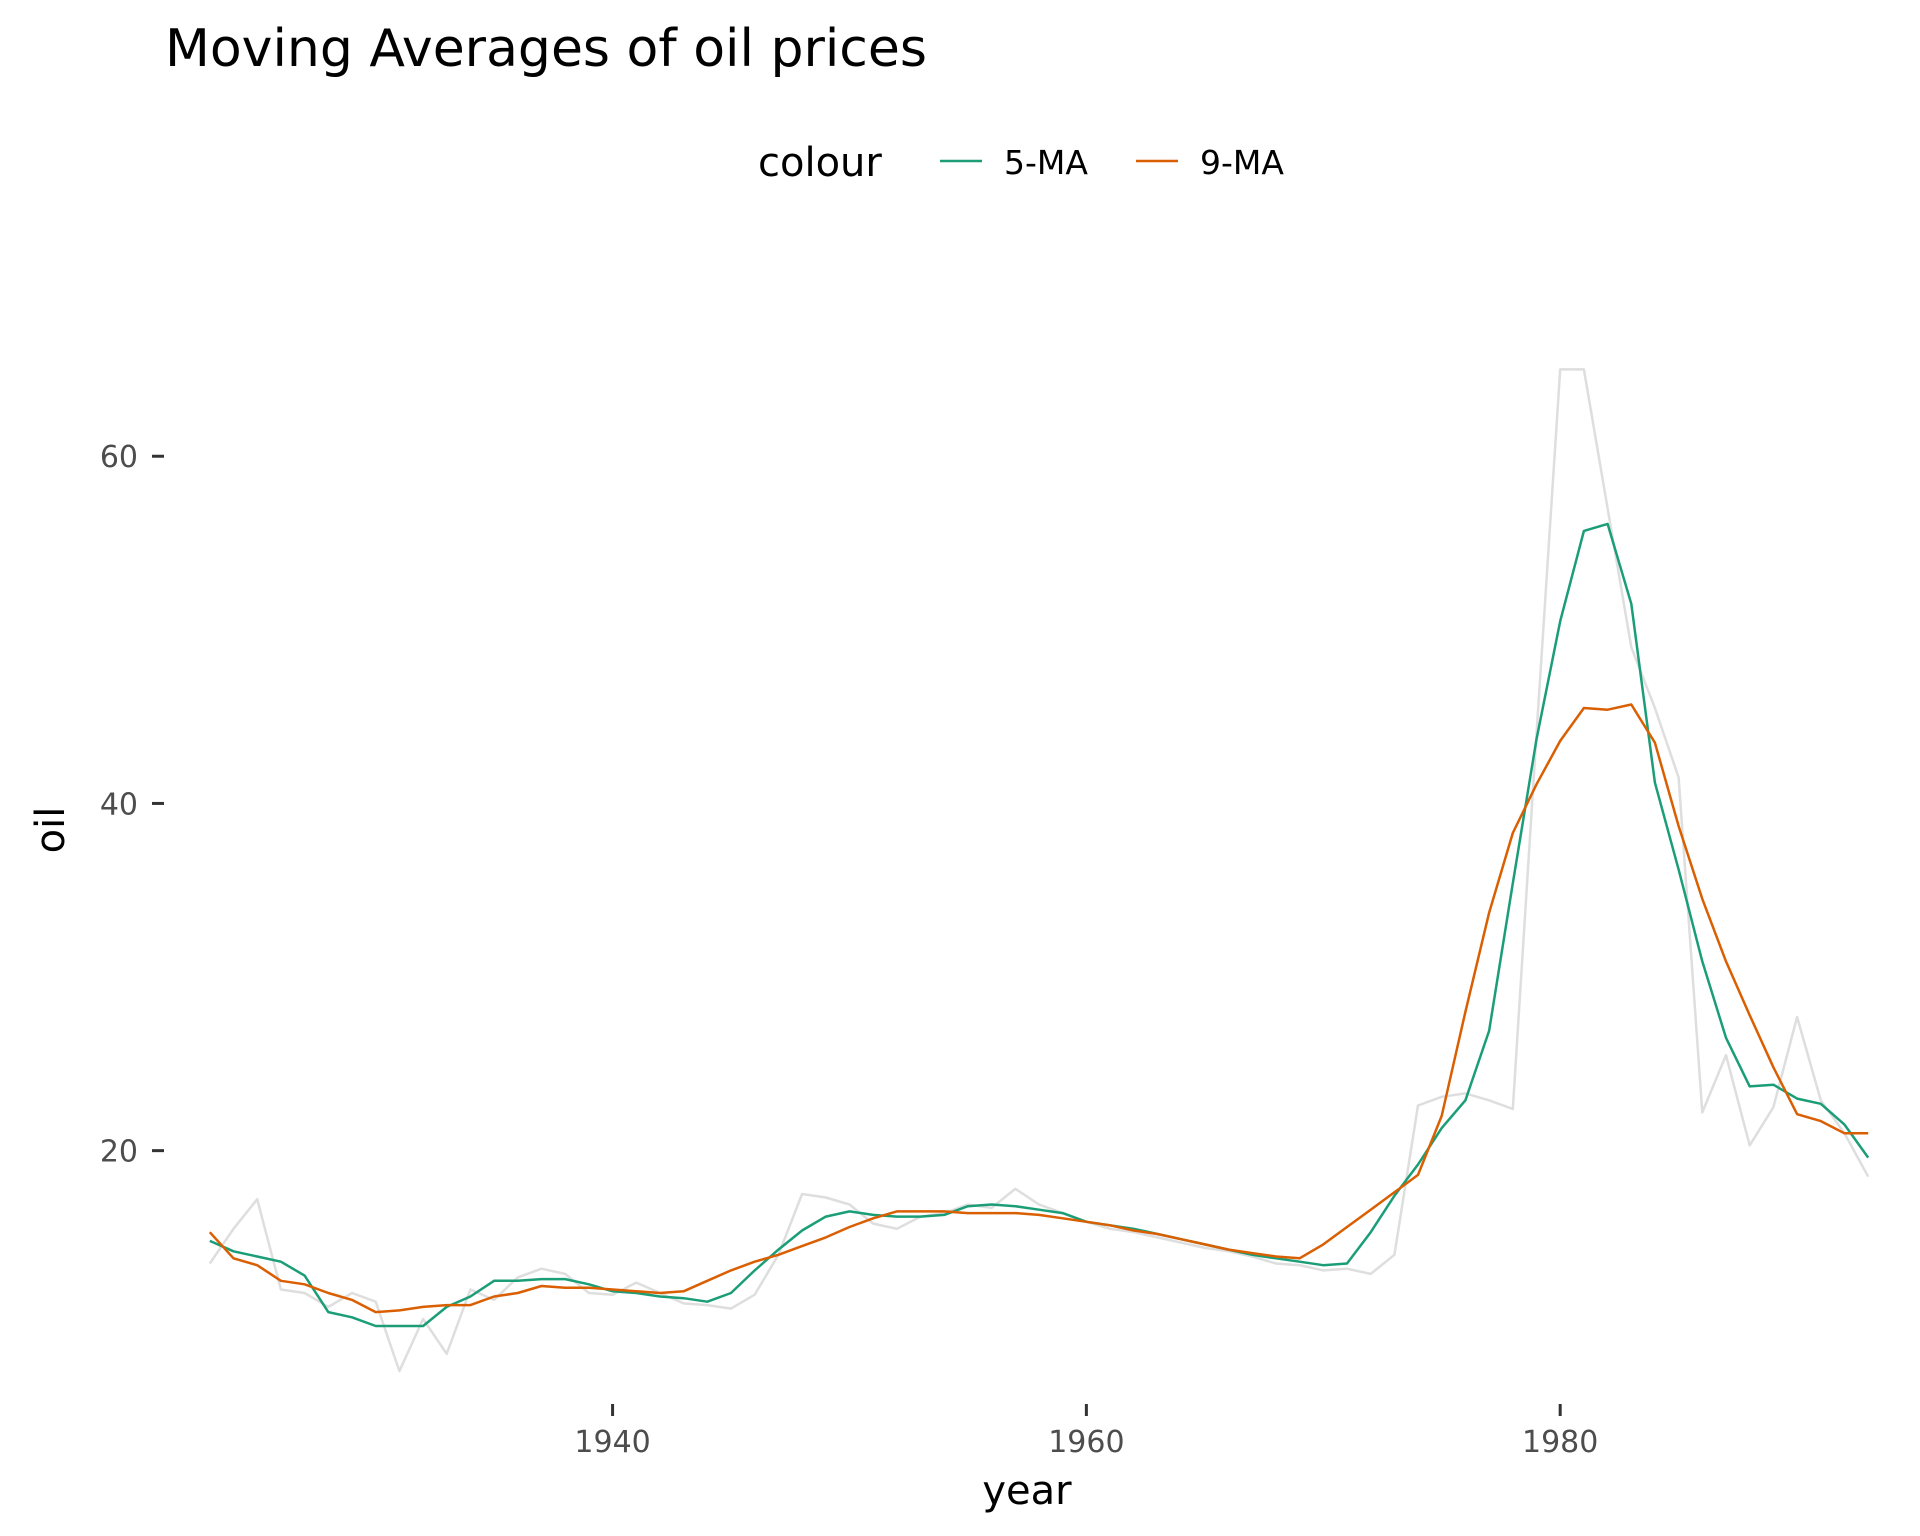  Describe the element at coordinates (1242, 162) in the screenshot. I see `legend-label-9-ma: 9-MA` at that location.